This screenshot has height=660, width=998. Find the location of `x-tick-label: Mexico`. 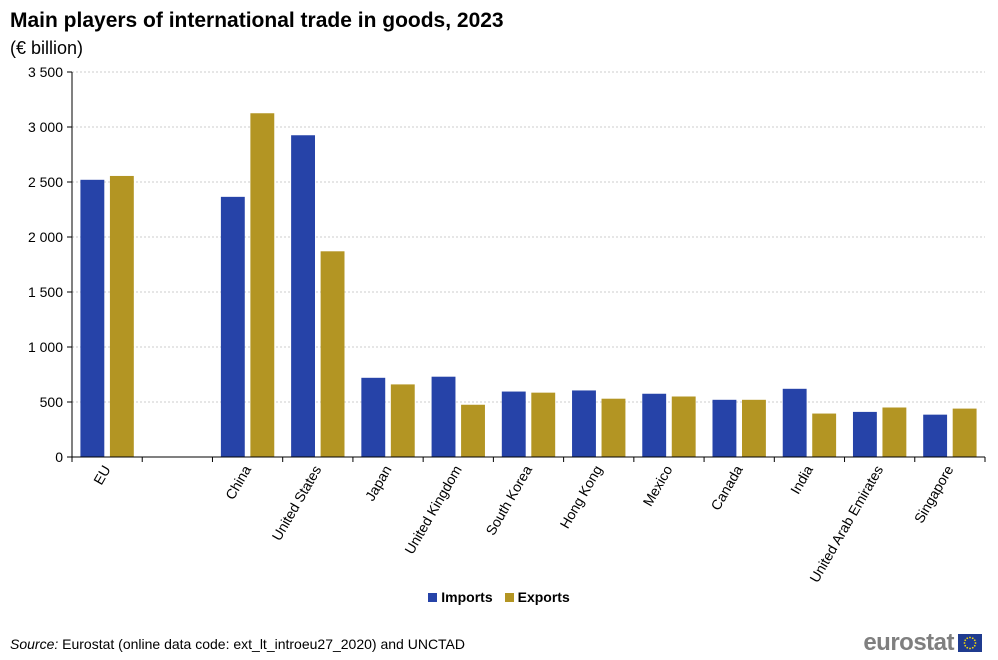

x-tick-label: Mexico is located at coordinates (658, 485).